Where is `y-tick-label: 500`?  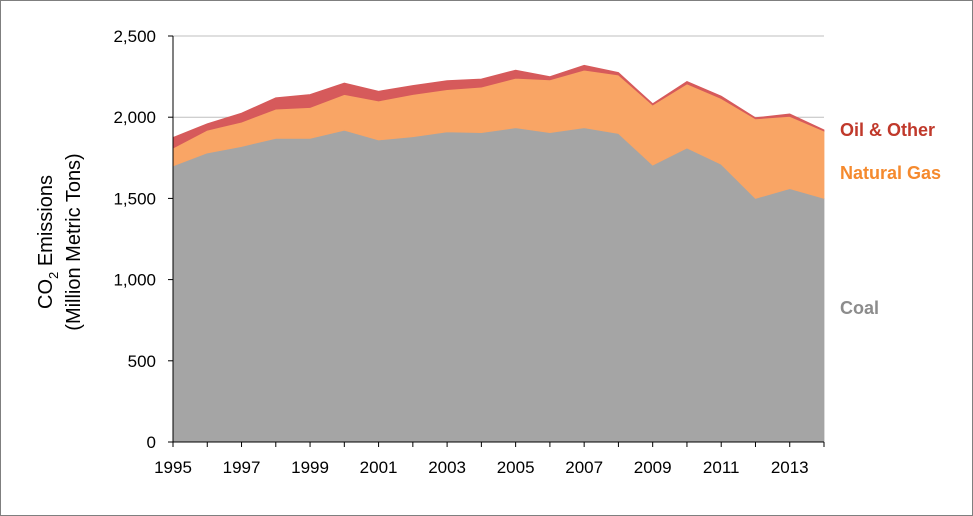
y-tick-label: 500 is located at coordinates (142, 361).